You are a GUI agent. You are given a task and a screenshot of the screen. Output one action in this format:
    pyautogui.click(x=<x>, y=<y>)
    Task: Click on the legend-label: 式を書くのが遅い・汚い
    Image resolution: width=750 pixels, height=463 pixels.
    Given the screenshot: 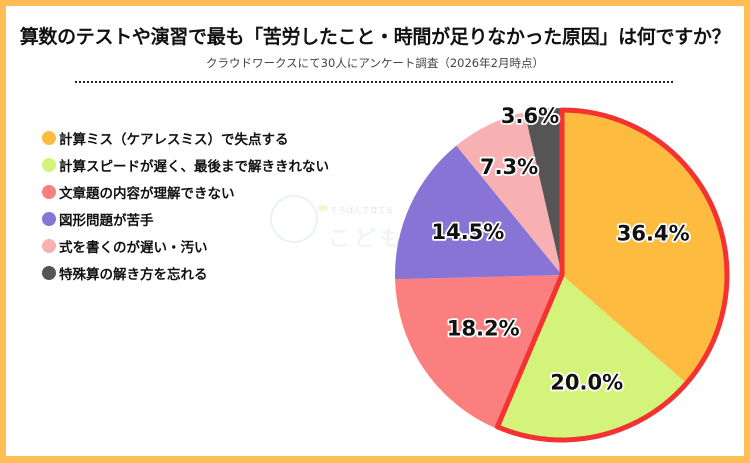 What is the action you would take?
    pyautogui.click(x=133, y=247)
    